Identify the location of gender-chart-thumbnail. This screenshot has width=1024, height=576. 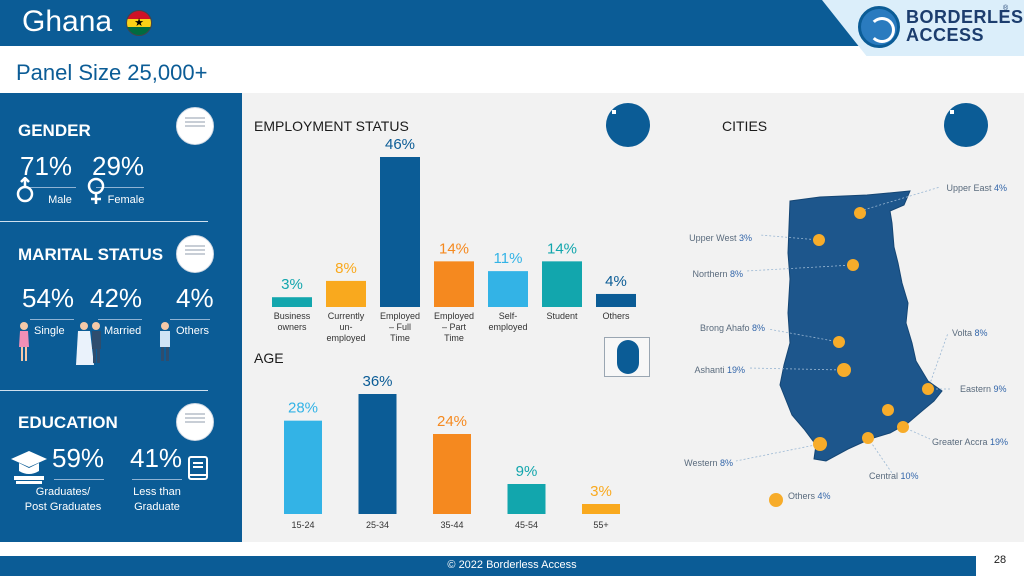
(195, 126).